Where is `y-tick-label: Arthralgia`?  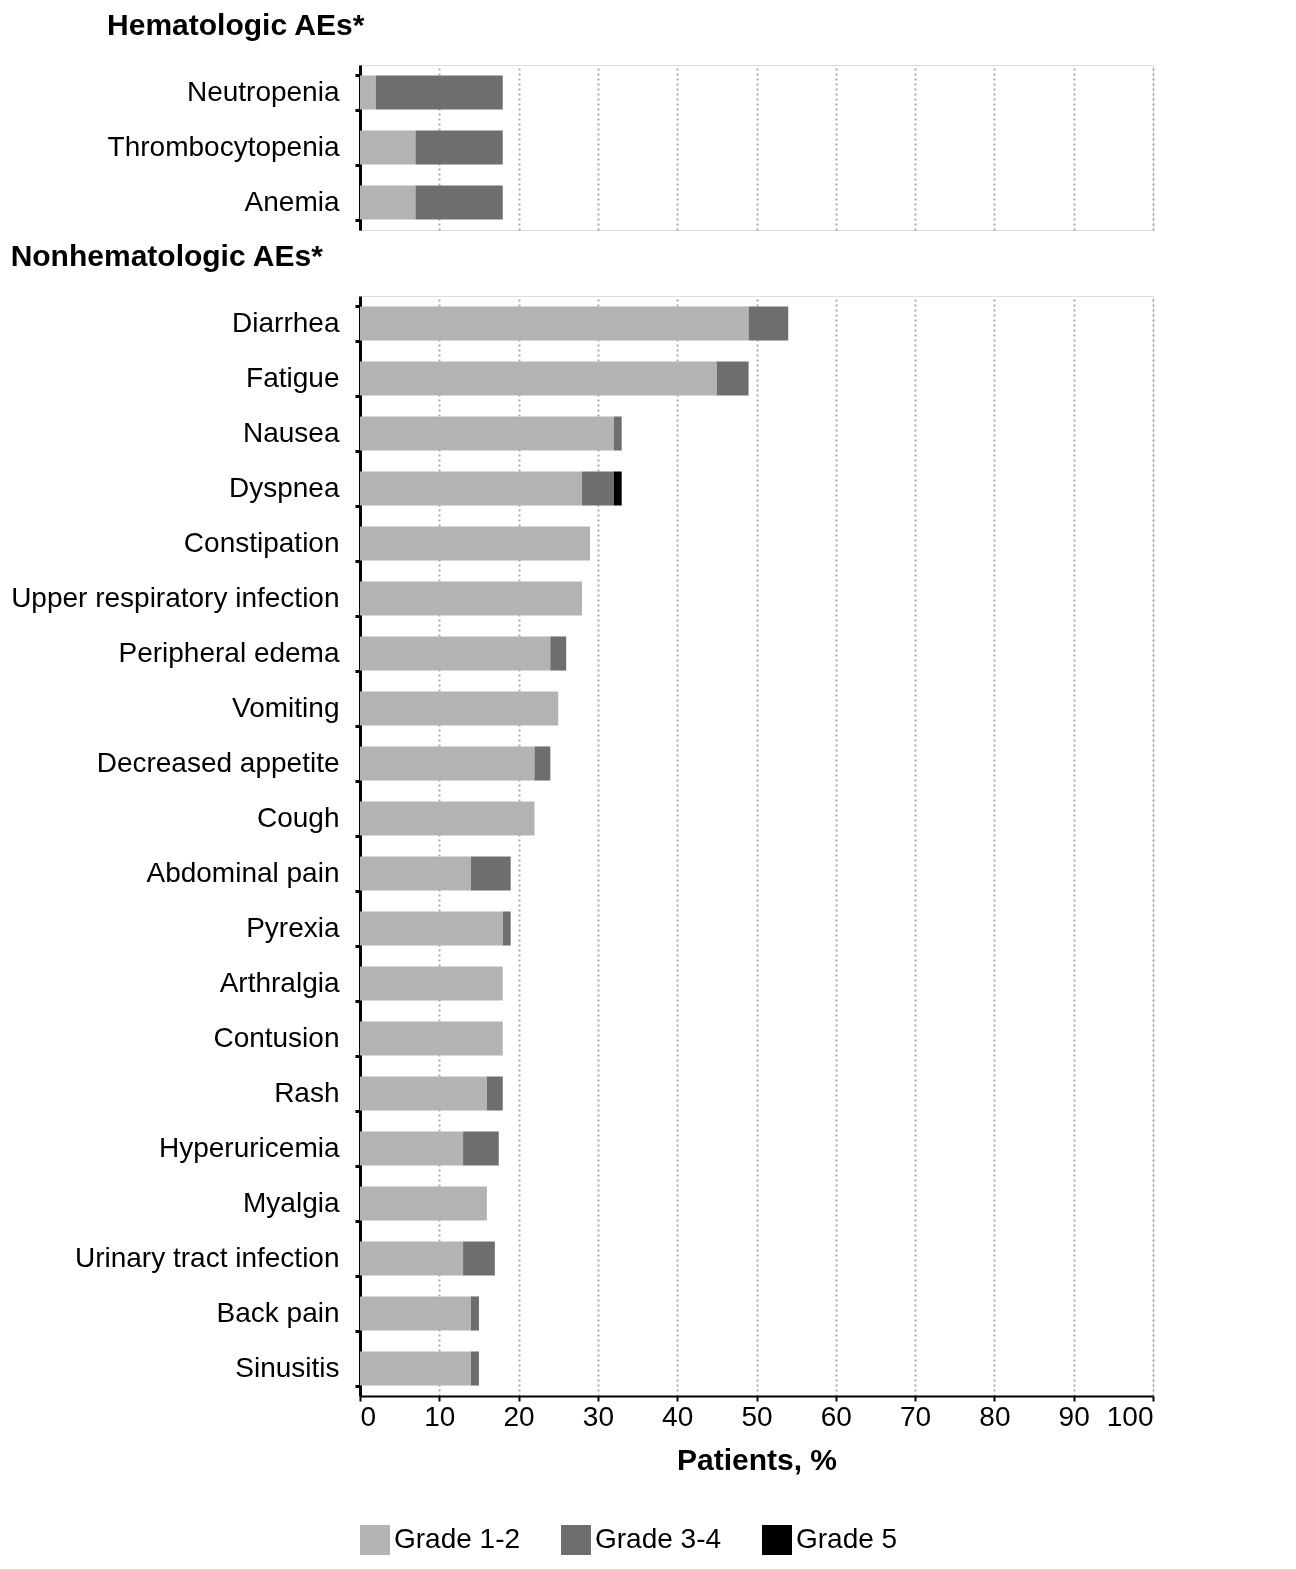 y-tick-label: Arthralgia is located at coordinates (279, 982).